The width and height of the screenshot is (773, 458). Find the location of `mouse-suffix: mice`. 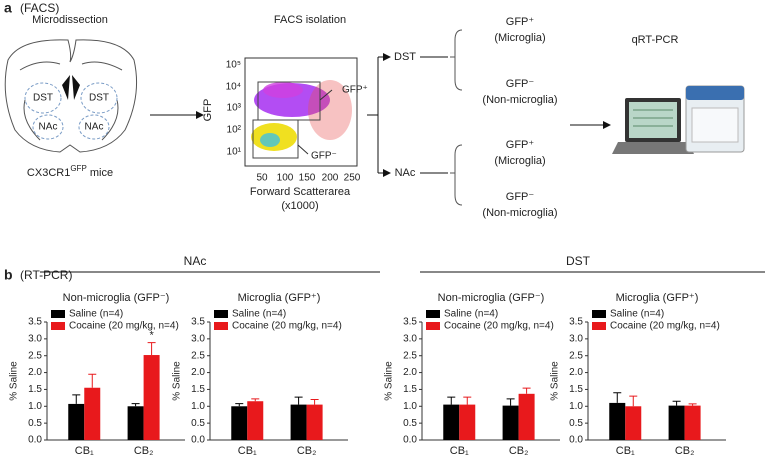

mouse-suffix: mice is located at coordinates (100, 173).